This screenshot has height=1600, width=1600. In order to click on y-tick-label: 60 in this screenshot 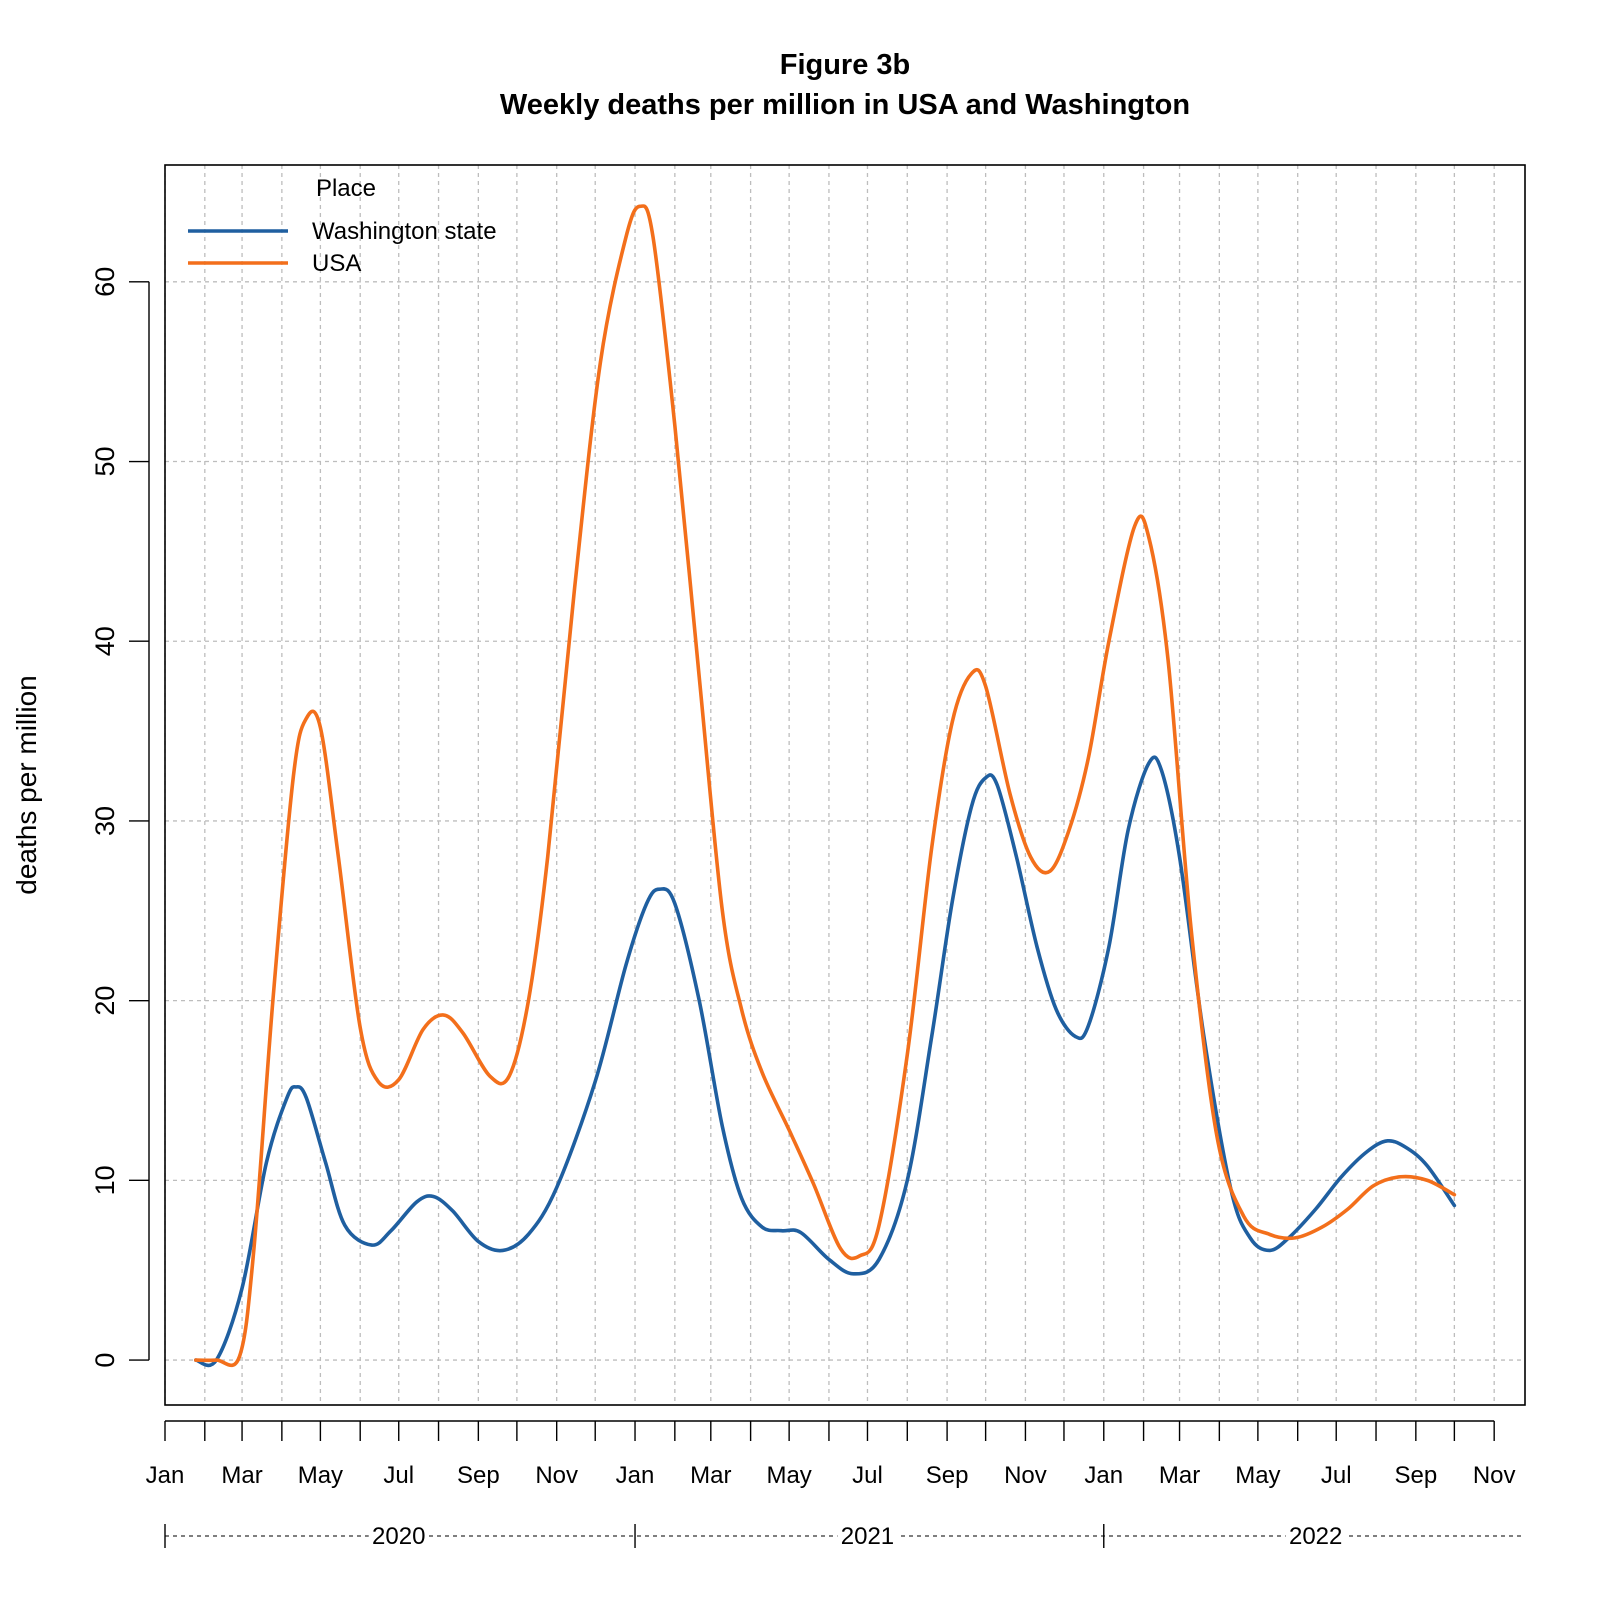, I will do `click(105, 282)`.